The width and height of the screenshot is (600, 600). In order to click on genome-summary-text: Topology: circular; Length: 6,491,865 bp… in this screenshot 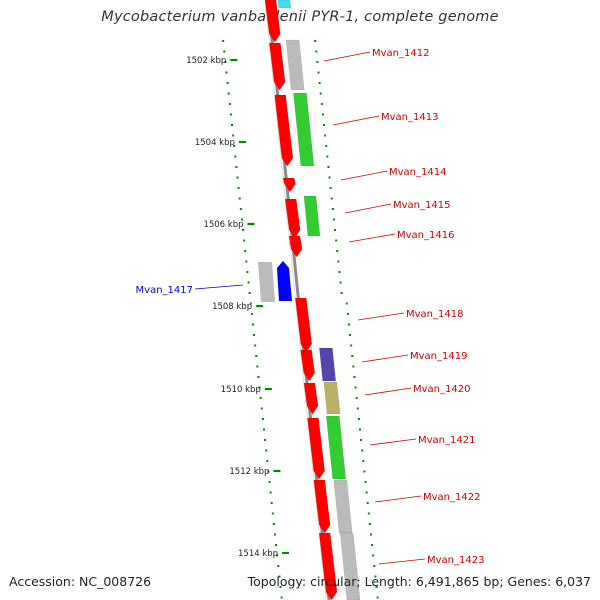, I will do `click(419, 581)`.